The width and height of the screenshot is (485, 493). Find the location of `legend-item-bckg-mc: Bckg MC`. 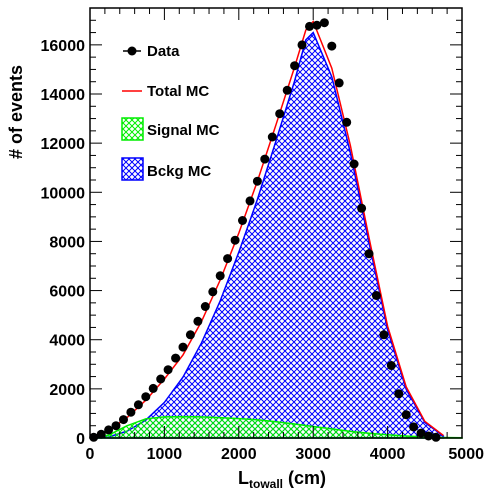

legend-item-bckg-mc: Bckg MC is located at coordinates (166, 169).